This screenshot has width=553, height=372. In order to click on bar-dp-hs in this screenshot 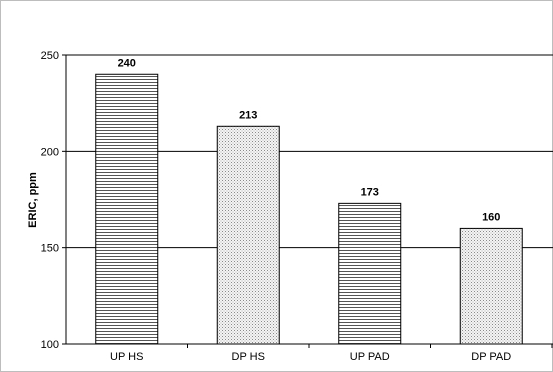, I will do `click(248, 235)`.